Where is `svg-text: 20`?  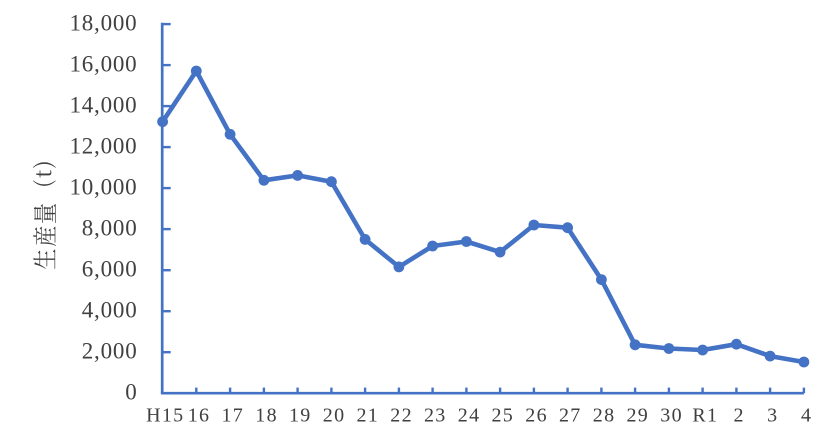 svg-text: 20 is located at coordinates (334, 415).